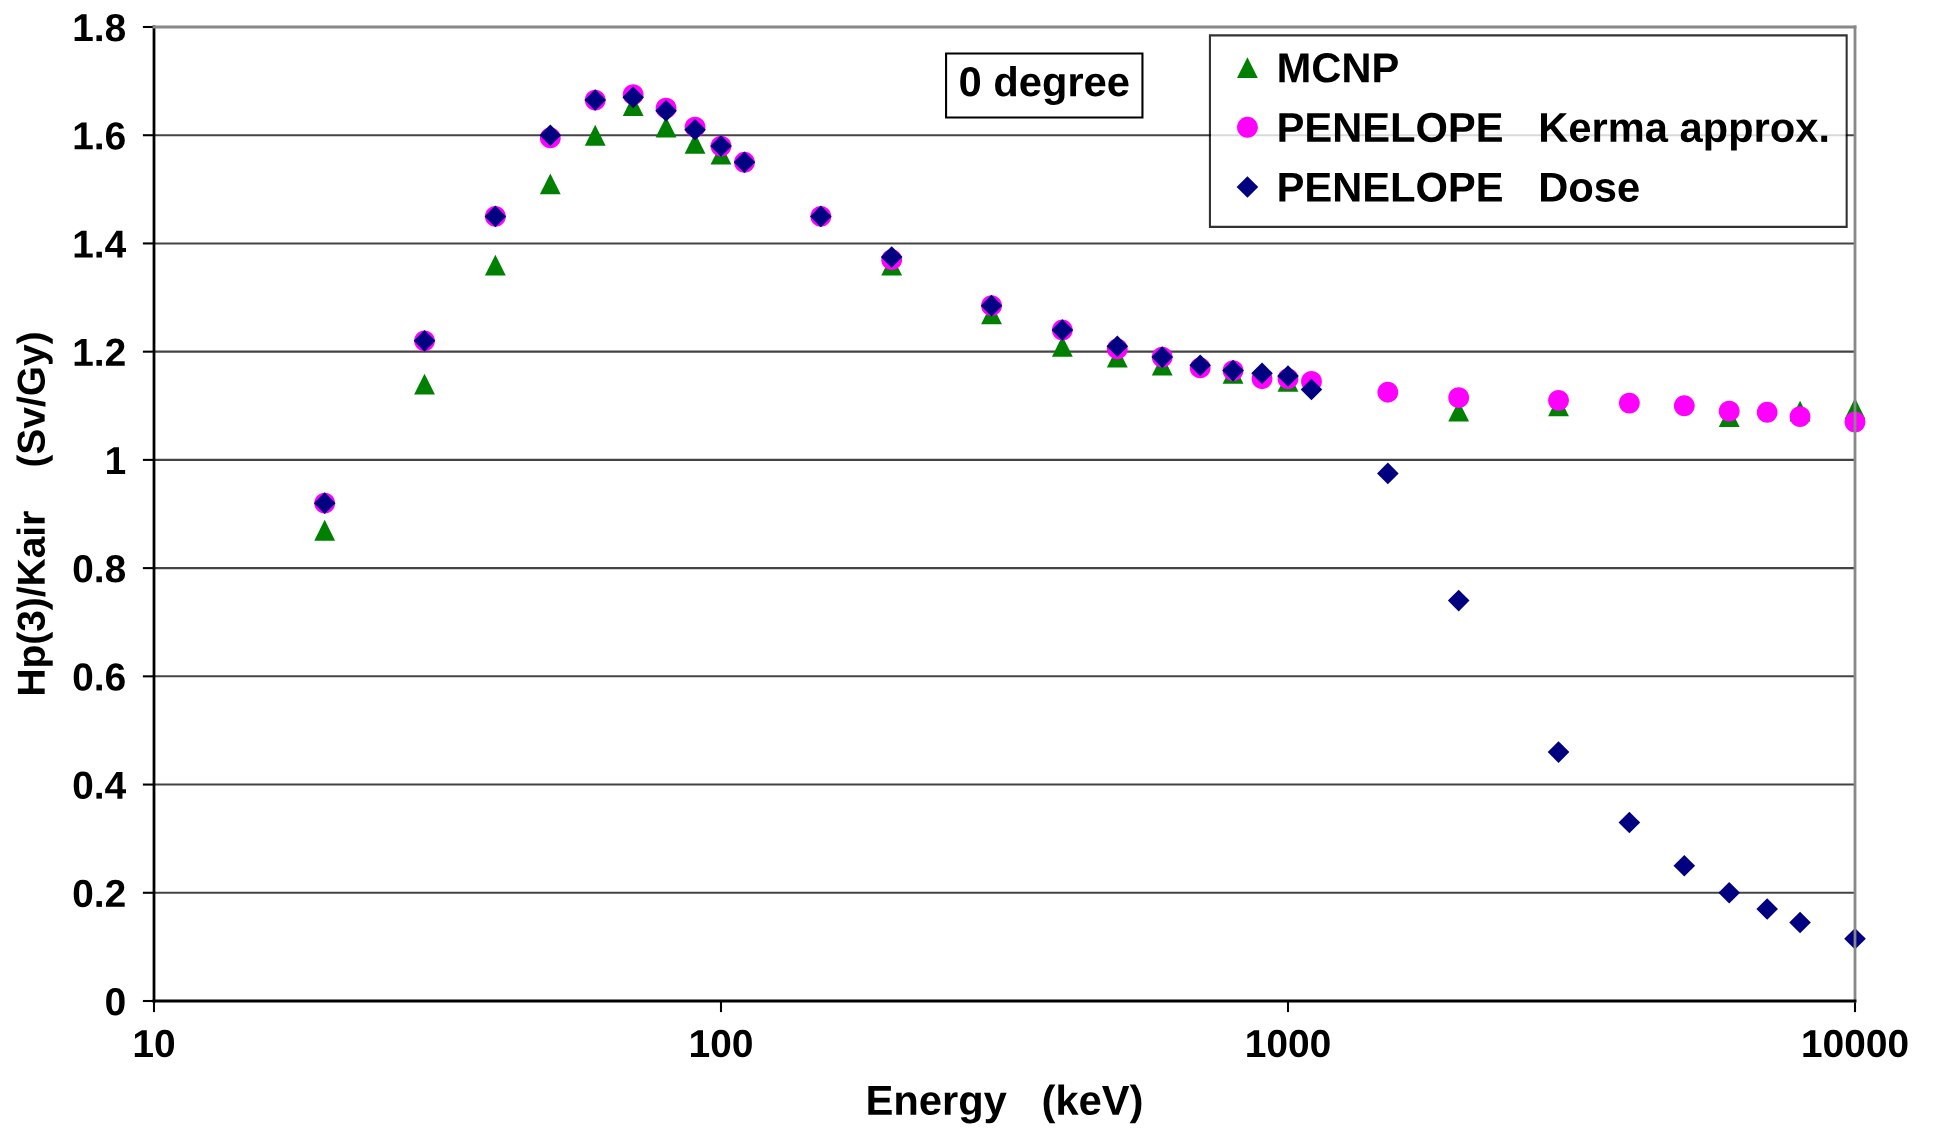 This screenshot has height=1147, width=1935. I want to click on y-tick-label: 0.4, so click(100, 785).